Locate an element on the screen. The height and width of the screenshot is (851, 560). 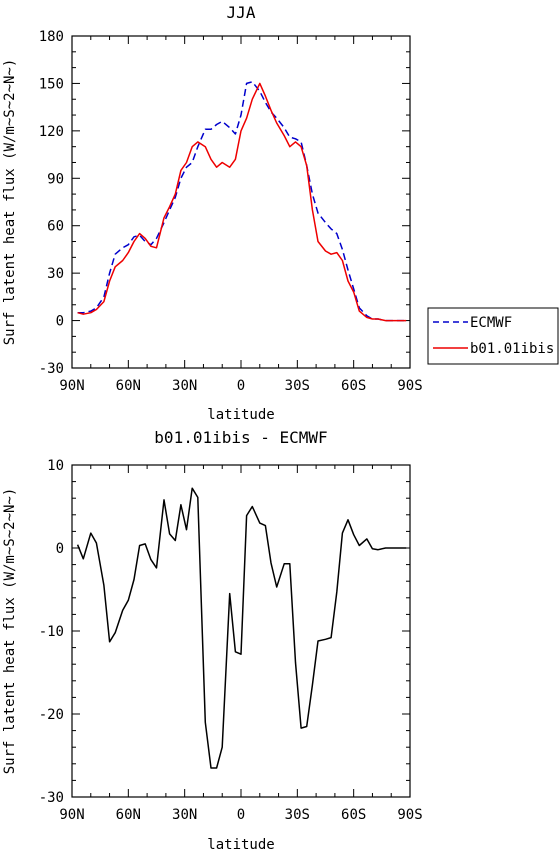
bottom-y-axis-title: Surf latent heat flux (W/m~S~2~N~) is located at coordinates (10, 631).